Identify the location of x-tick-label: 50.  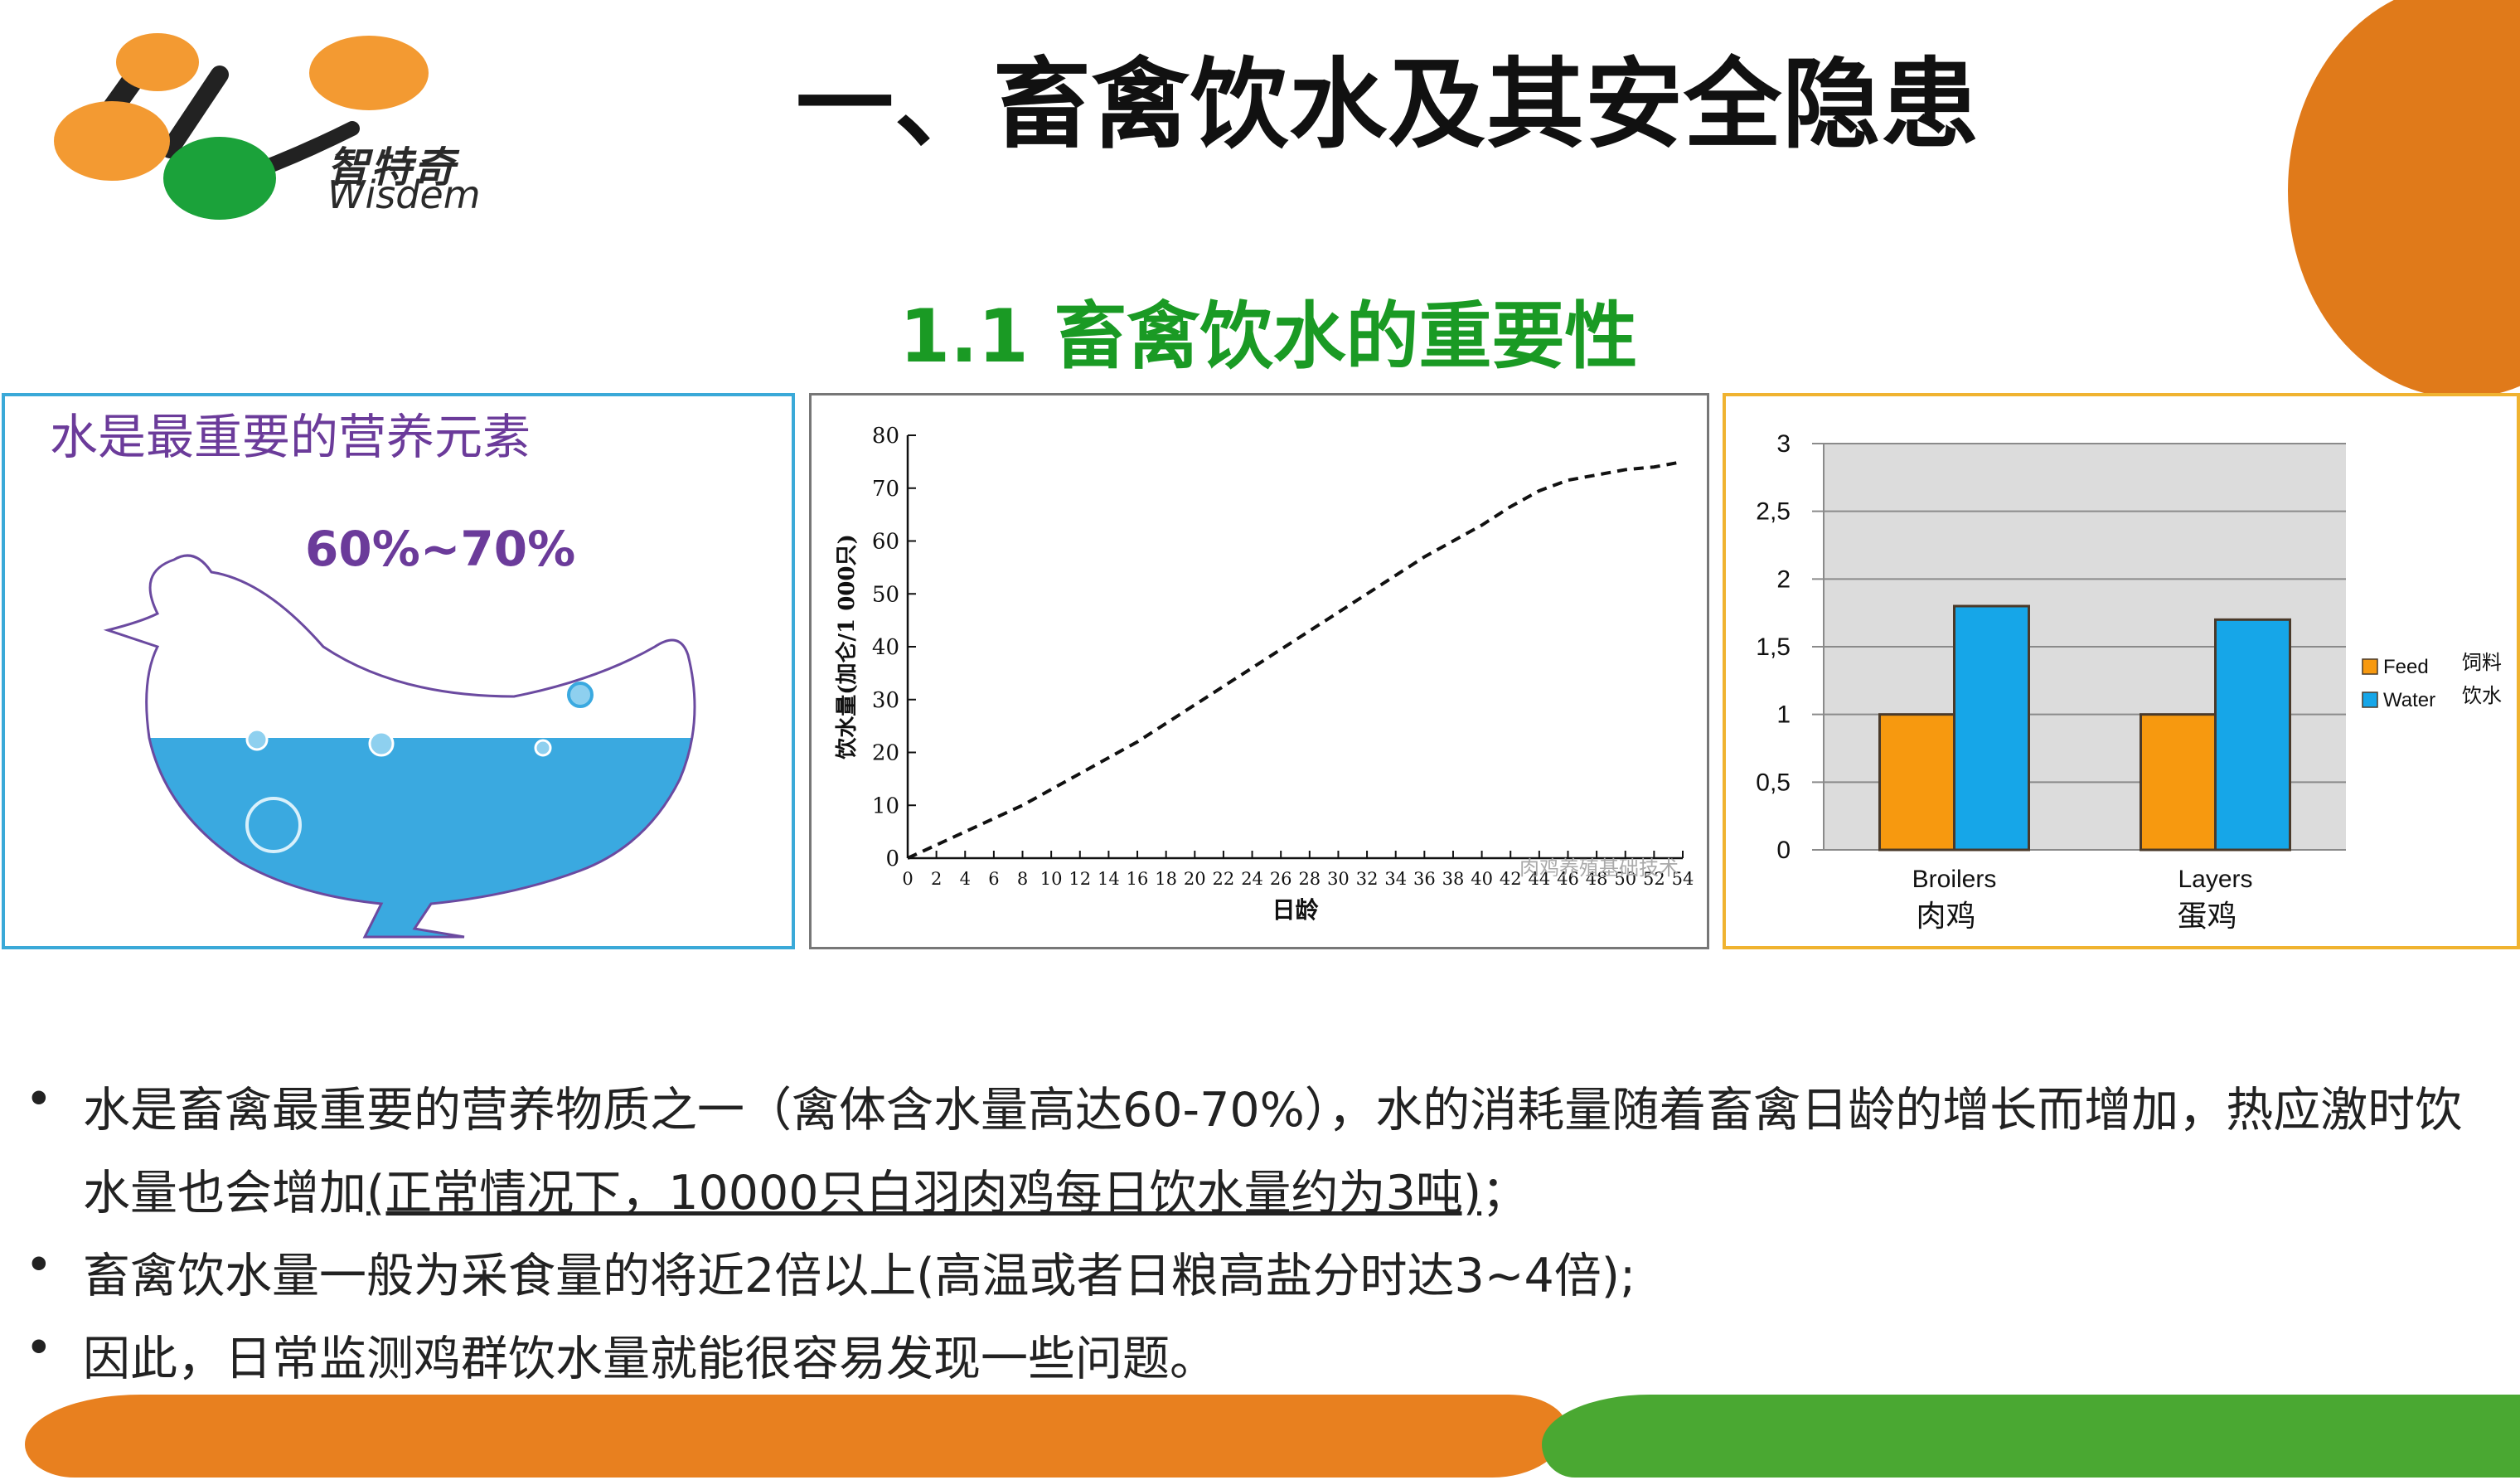
(1625, 879).